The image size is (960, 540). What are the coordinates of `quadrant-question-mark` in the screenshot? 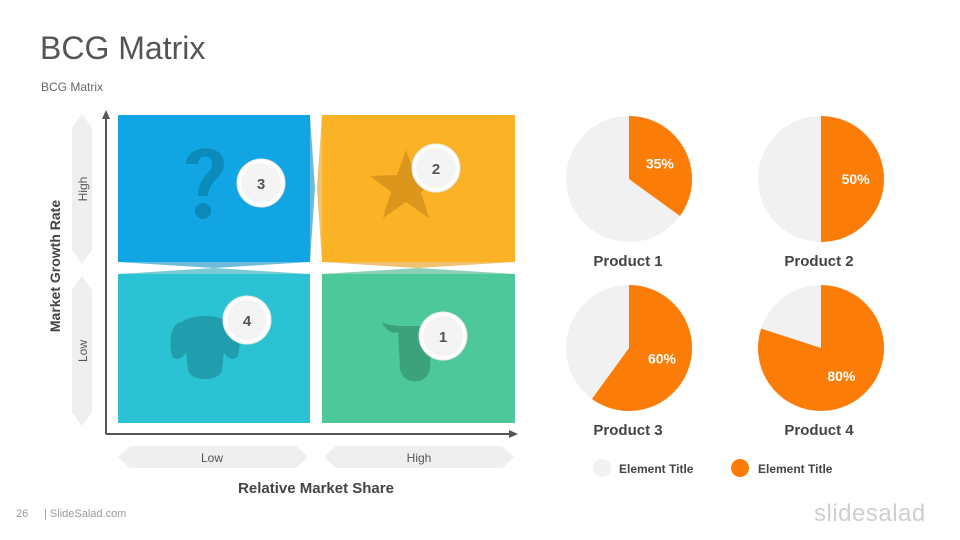 It's located at (214, 188).